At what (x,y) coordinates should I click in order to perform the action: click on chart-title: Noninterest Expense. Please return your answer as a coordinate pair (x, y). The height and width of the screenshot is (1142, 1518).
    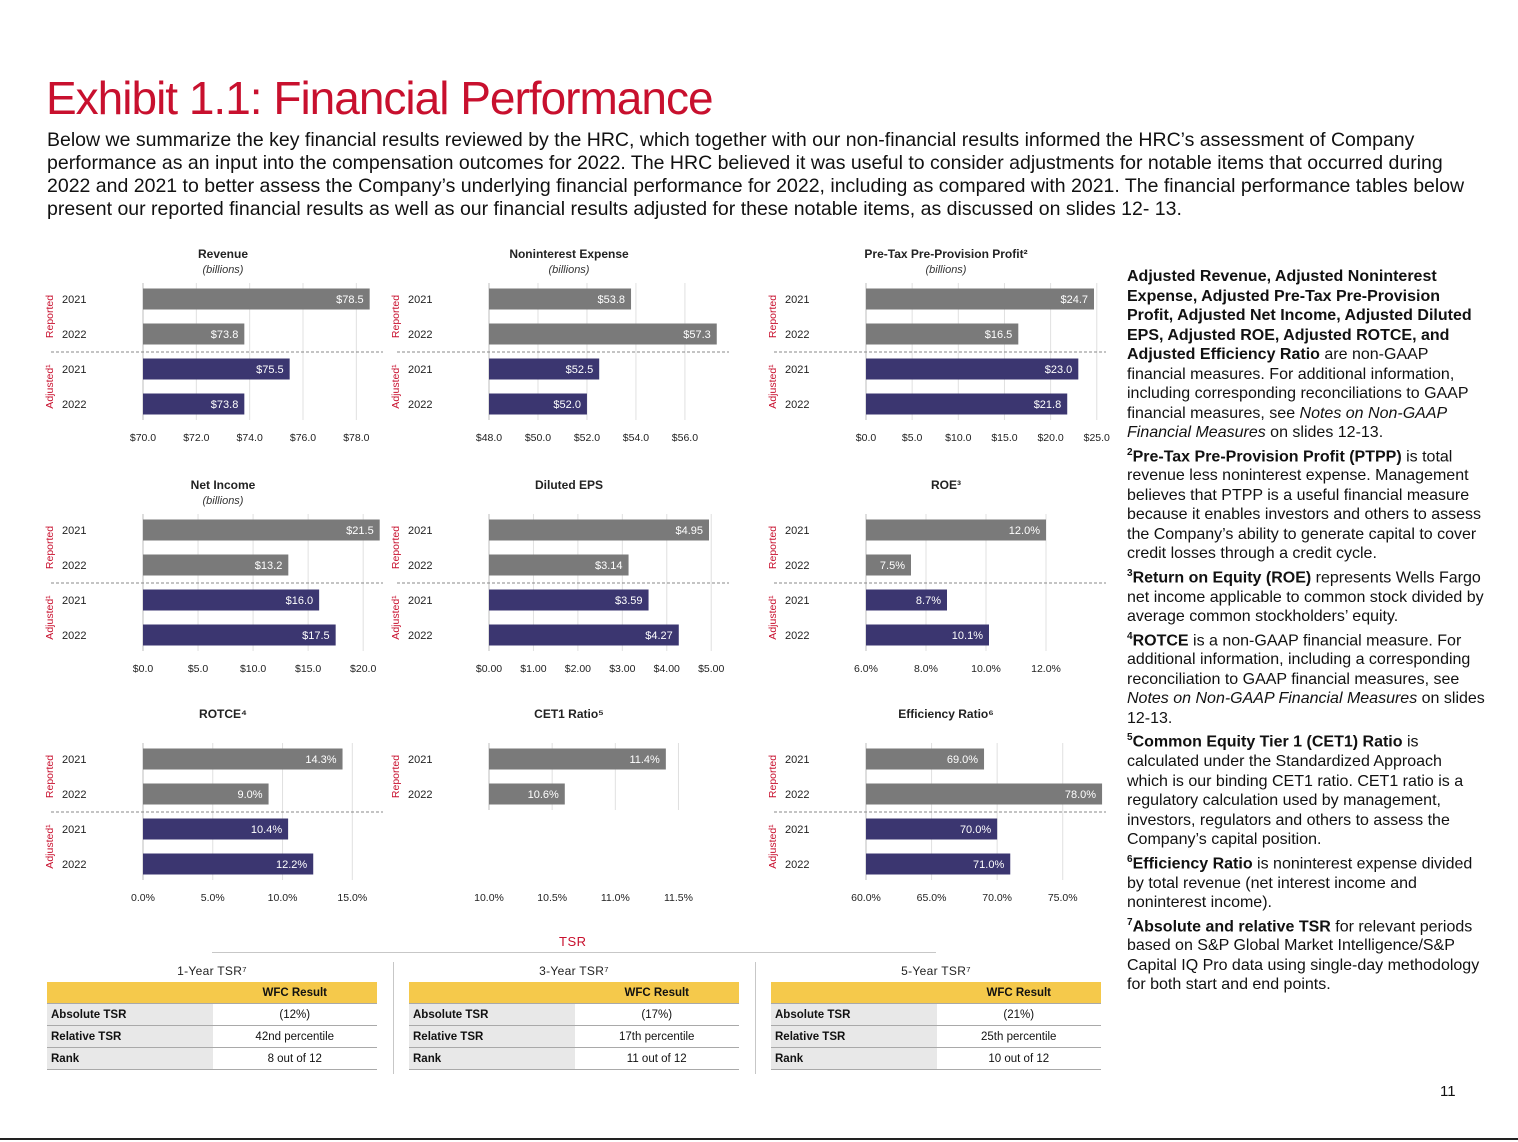
    Looking at the image, I should click on (569, 254).